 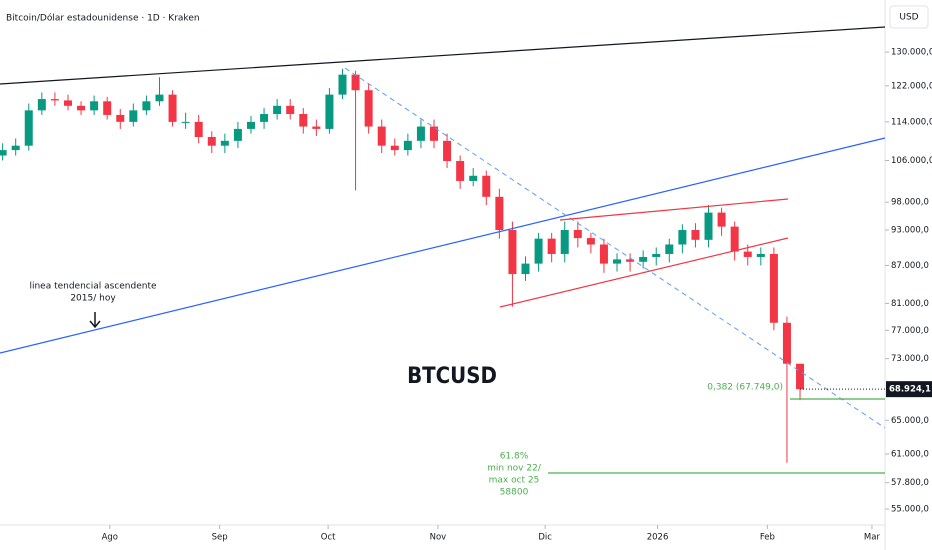 What do you see at coordinates (910, 203) in the screenshot?
I see `y-tick-label: 98.000,0` at bounding box center [910, 203].